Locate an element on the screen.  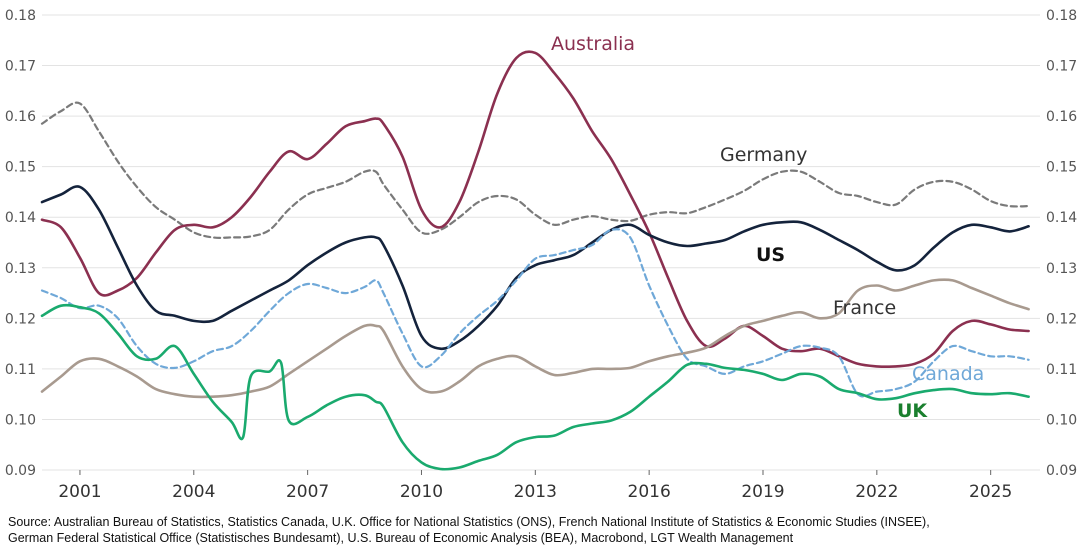
y-tick-right-8: 0.17 is located at coordinates (1061, 67).